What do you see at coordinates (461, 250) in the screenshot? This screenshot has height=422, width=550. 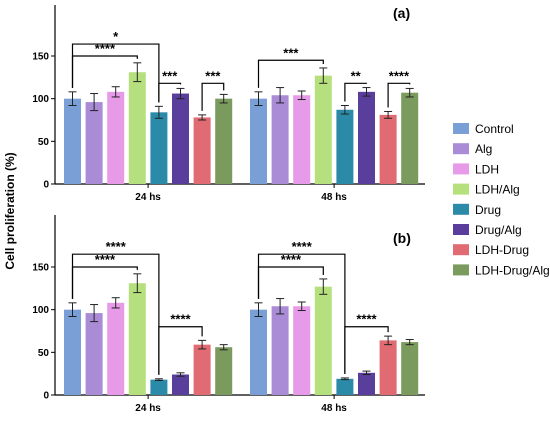 I see `legend-swatch-ldh-drug` at bounding box center [461, 250].